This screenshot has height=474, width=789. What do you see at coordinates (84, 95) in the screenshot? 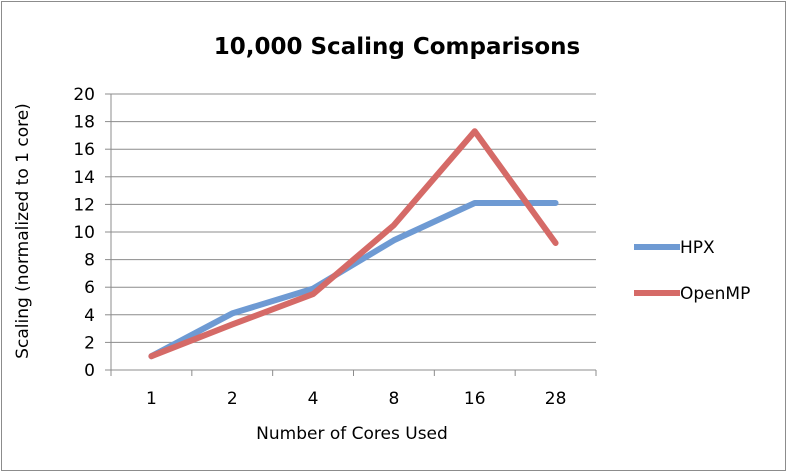
I see `y-tick-label: 20` at bounding box center [84, 95].